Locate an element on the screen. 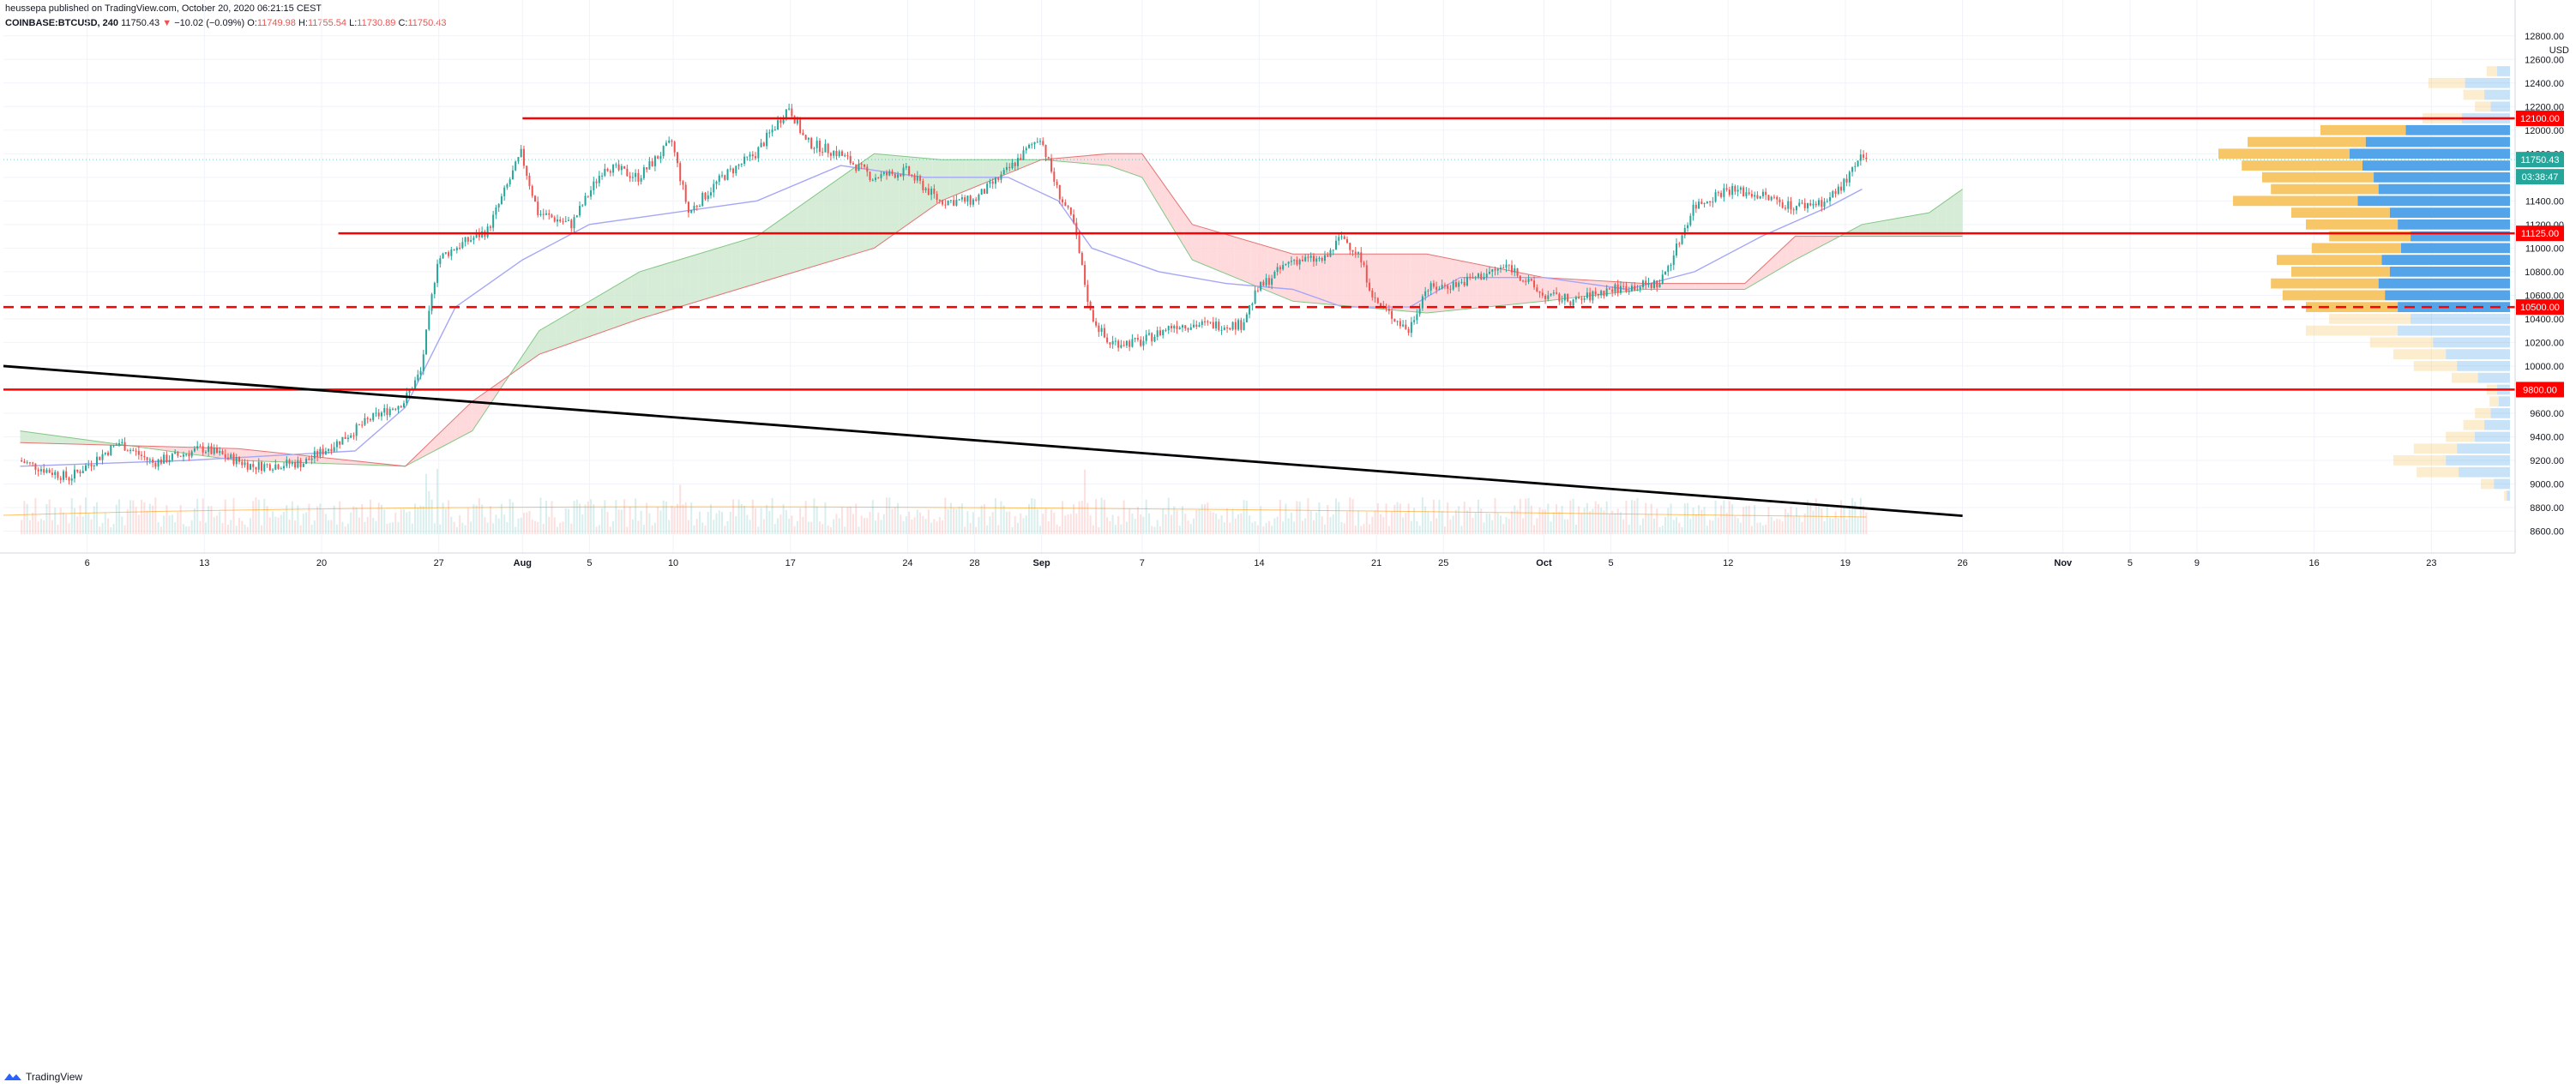  vp-bar-up is located at coordinates (2508, 496).